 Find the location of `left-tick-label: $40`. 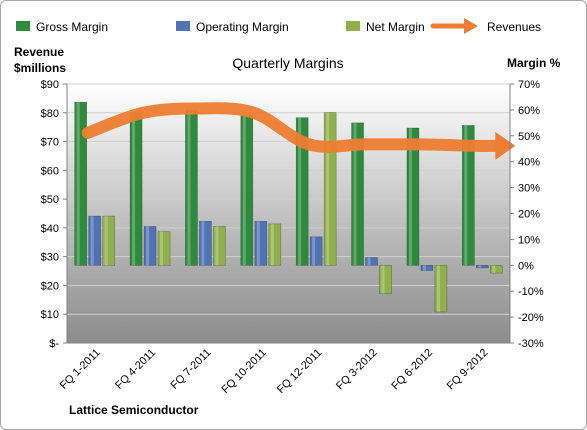

left-tick-label: $40 is located at coordinates (50, 229).